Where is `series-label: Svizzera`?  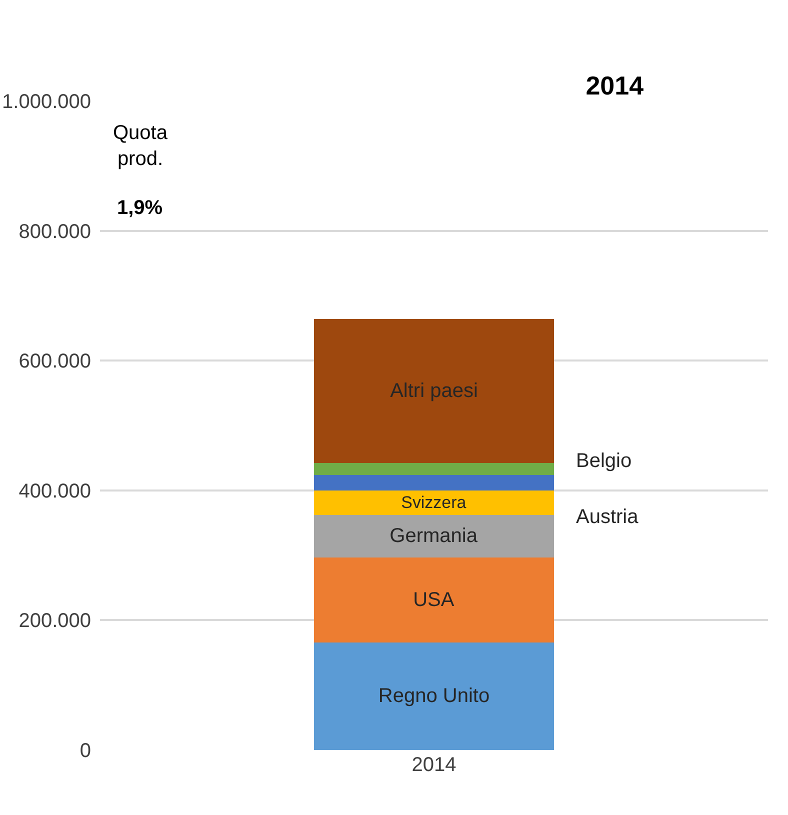 series-label: Svizzera is located at coordinates (434, 502).